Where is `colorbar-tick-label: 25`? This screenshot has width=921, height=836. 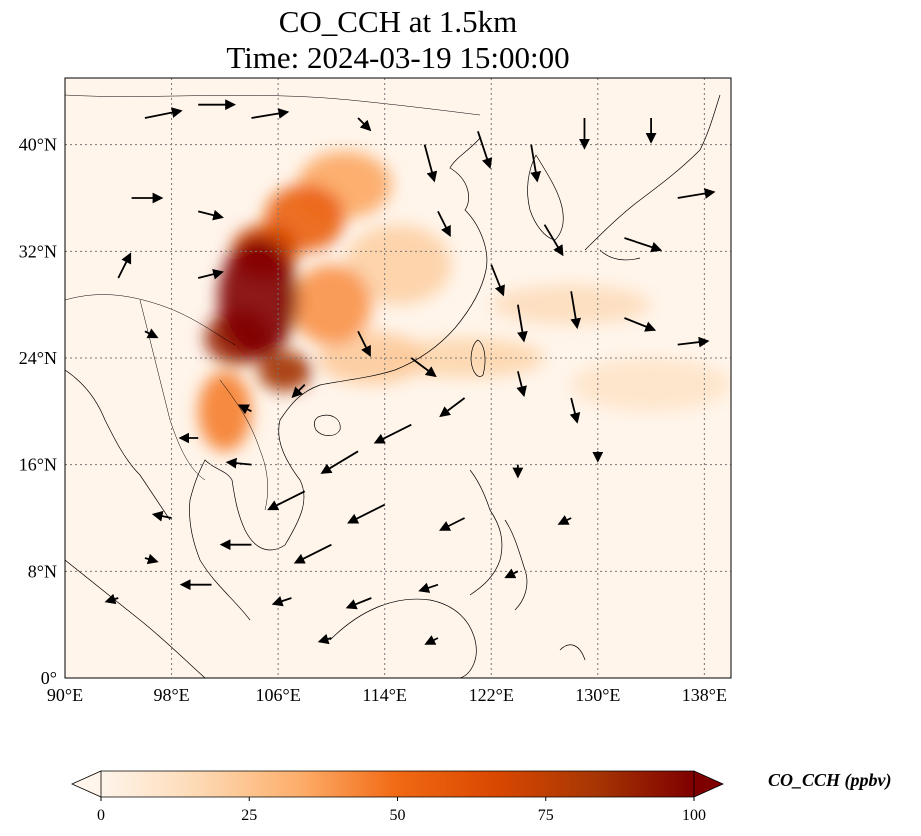 colorbar-tick-label: 25 is located at coordinates (249, 815).